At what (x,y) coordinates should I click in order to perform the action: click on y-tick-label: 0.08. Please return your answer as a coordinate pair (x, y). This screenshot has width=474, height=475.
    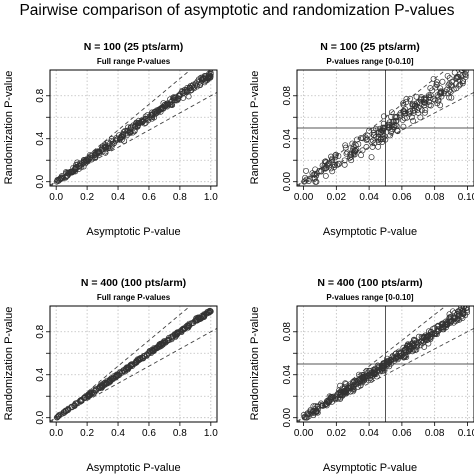
    Looking at the image, I should click on (287, 96).